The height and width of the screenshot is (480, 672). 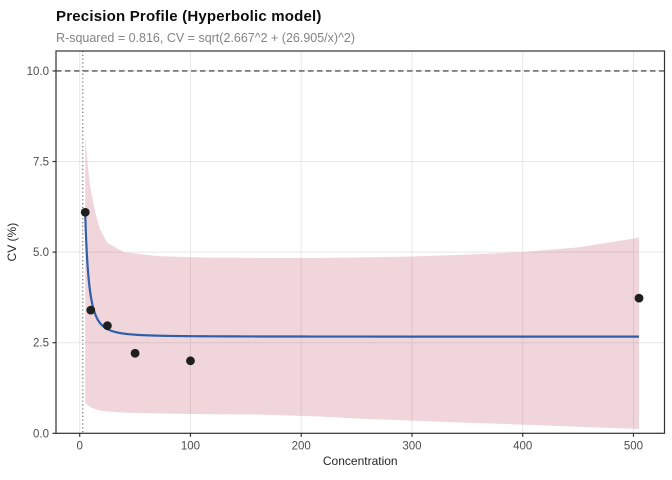 I want to click on y-tick-label: 7.5, so click(x=41, y=163).